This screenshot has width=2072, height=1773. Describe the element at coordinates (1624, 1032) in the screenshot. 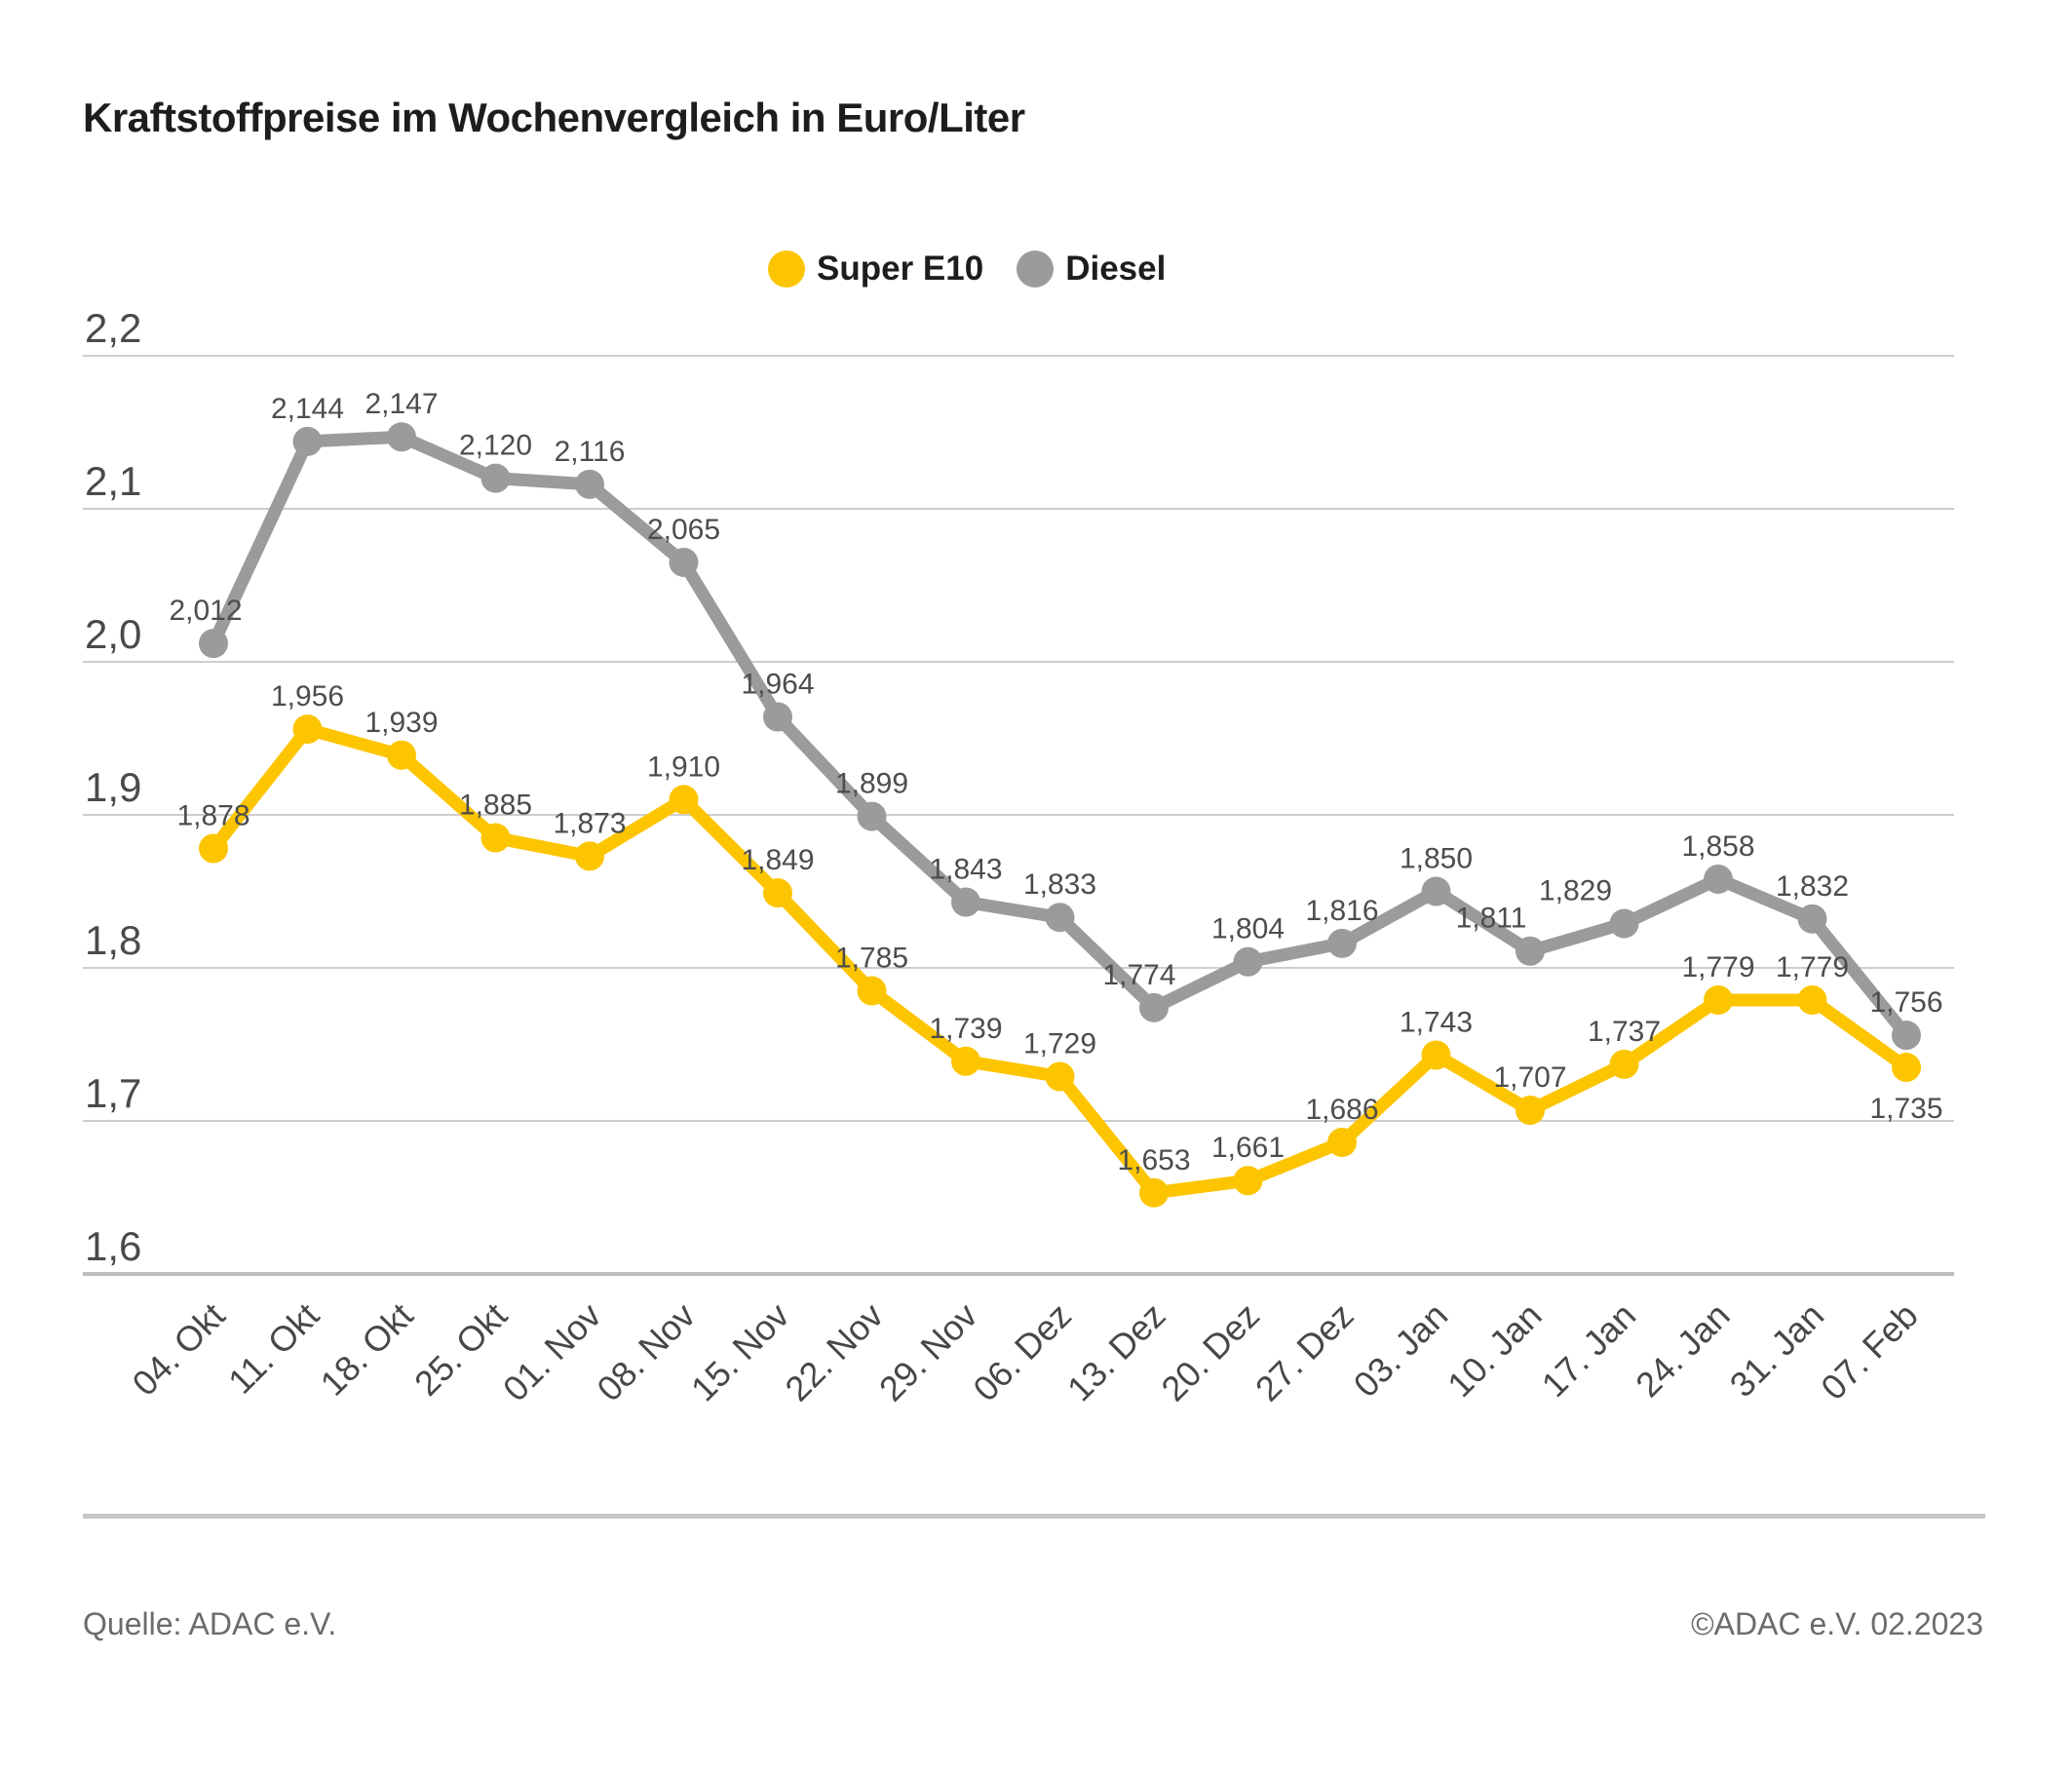

I see `data-label-super-e10: 1,737` at that location.